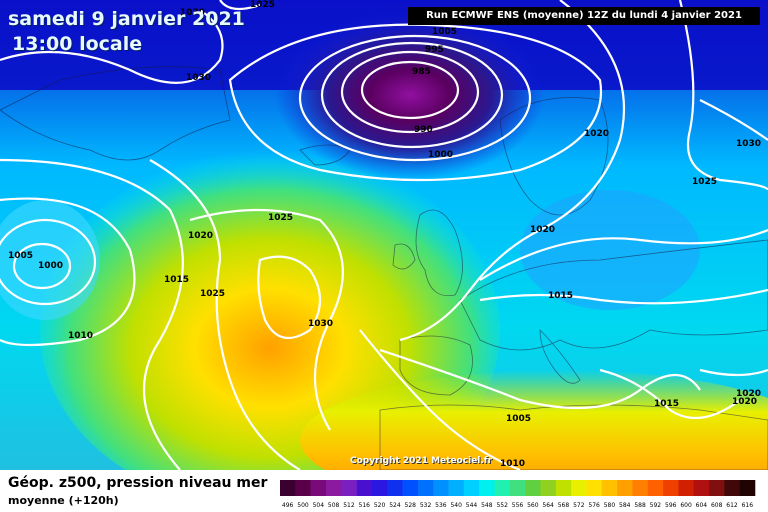  Describe the element at coordinates (63, 500) in the screenshot. I see `legend-subtitle: moyenne (+120h)` at that location.